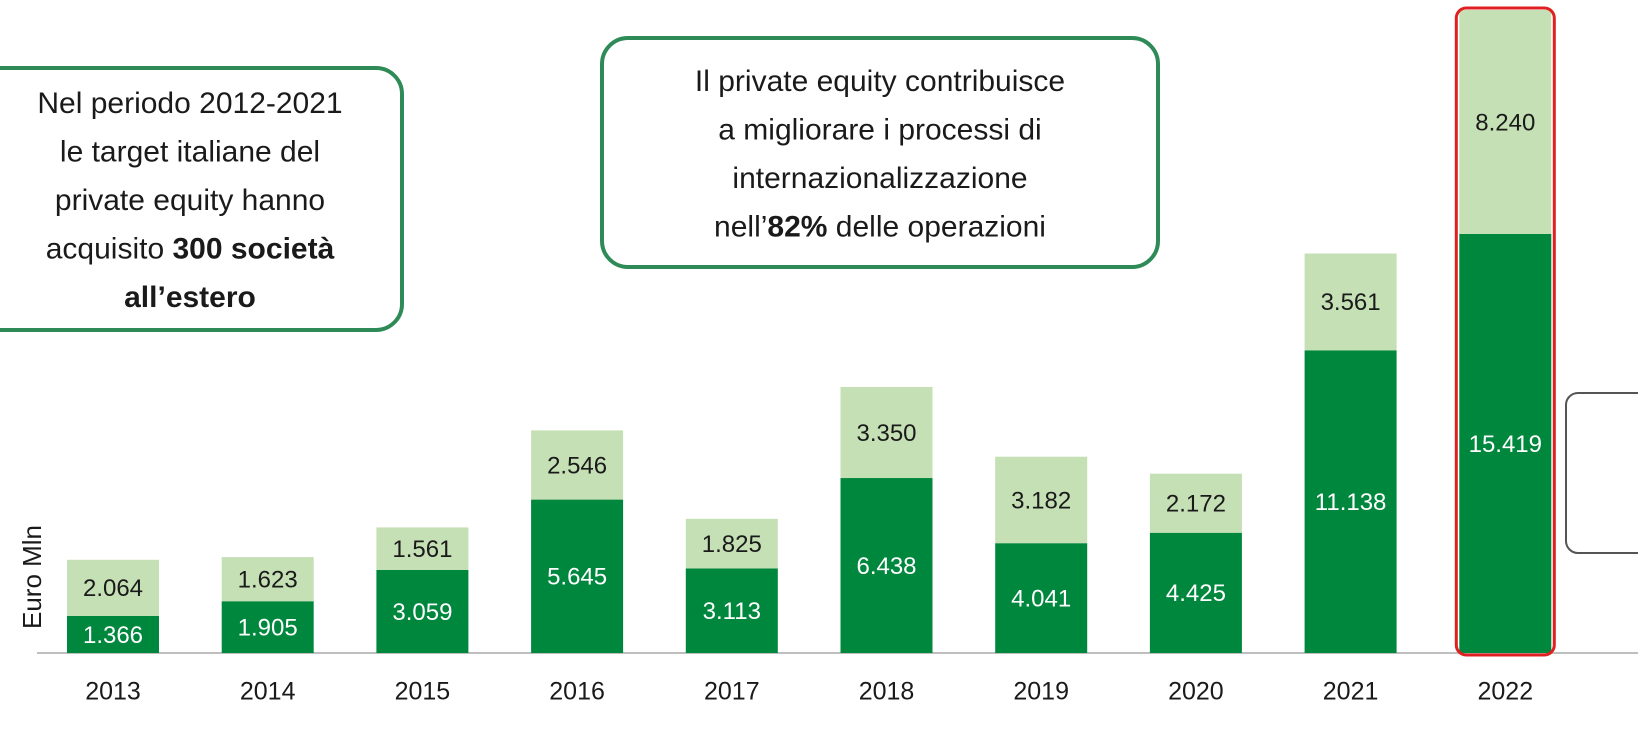 The image size is (1638, 735). What do you see at coordinates (887, 692) in the screenshot?
I see `x-tick-label: 2018` at bounding box center [887, 692].